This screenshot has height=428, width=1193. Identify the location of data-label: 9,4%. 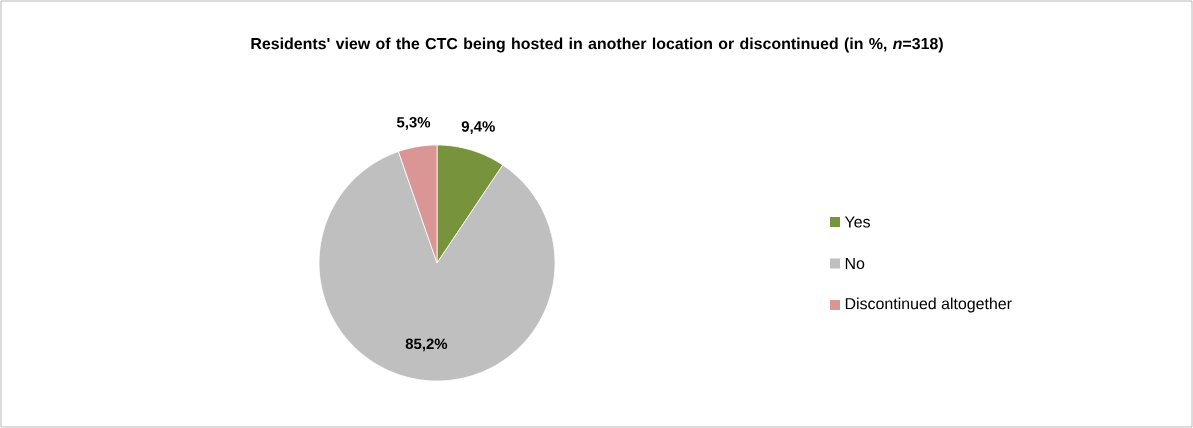
(478, 127).